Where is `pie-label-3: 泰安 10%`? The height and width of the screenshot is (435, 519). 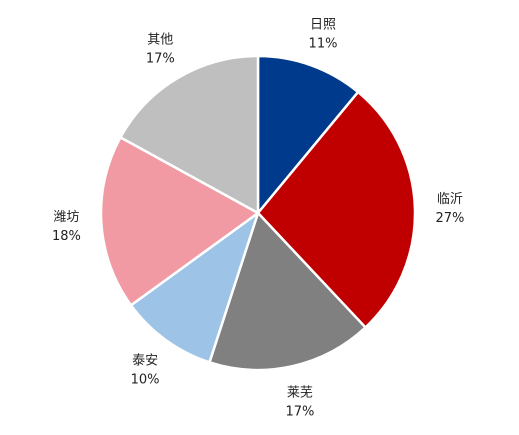
pie-label-3: 泰安 10% is located at coordinates (145, 370).